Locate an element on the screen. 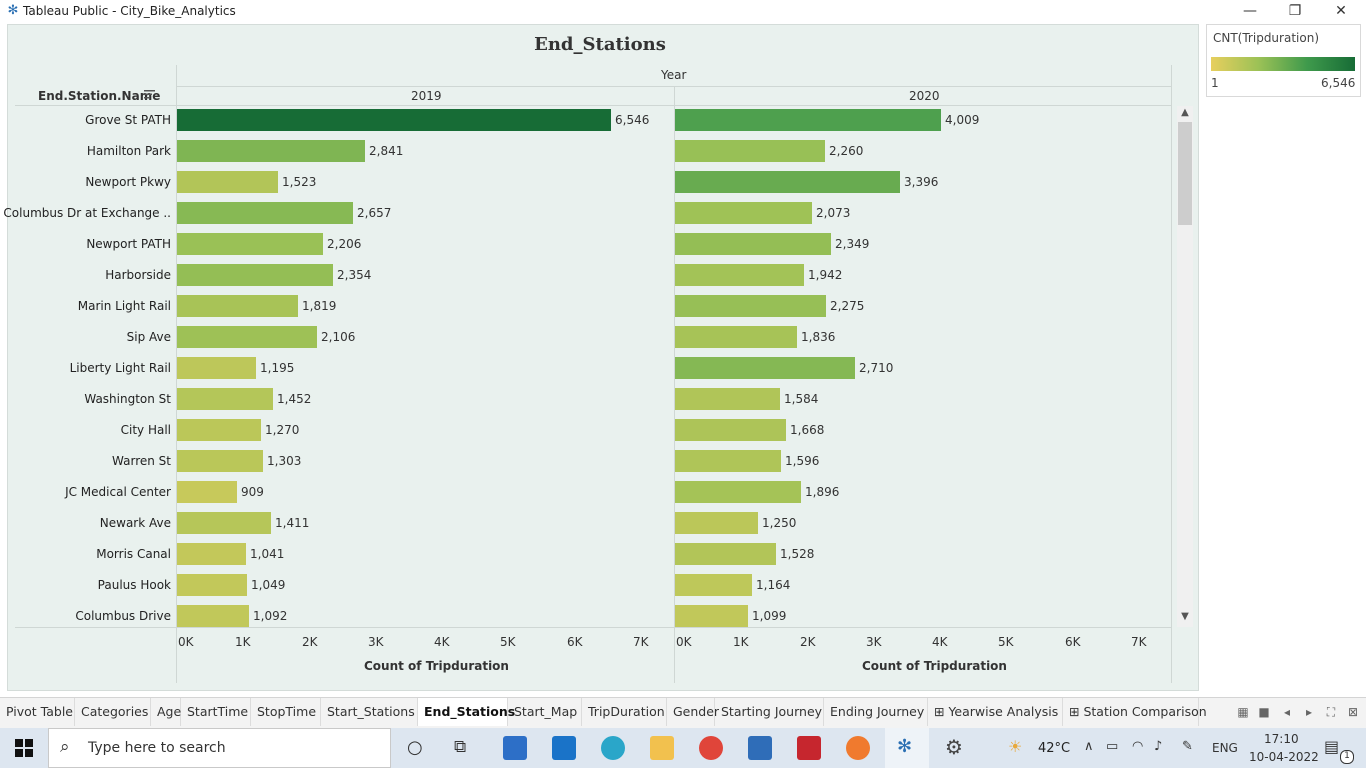  station-label: Grove St PATH is located at coordinates (128, 120).